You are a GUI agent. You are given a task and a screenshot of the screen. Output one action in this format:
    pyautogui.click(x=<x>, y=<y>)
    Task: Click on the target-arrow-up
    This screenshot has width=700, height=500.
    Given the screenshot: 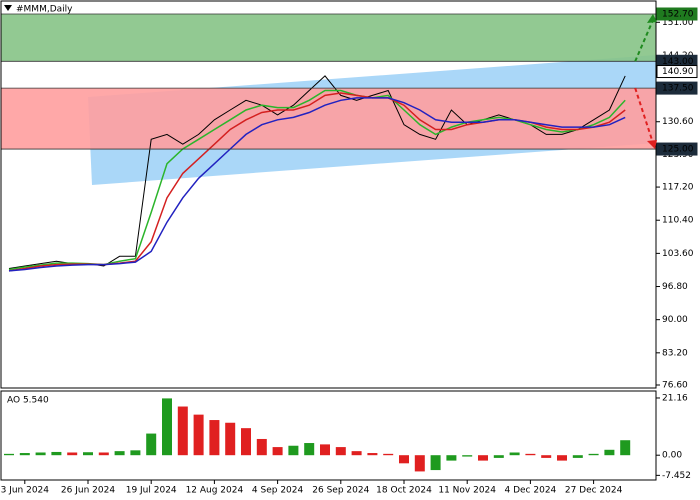 What is the action you would take?
    pyautogui.click(x=644, y=40)
    